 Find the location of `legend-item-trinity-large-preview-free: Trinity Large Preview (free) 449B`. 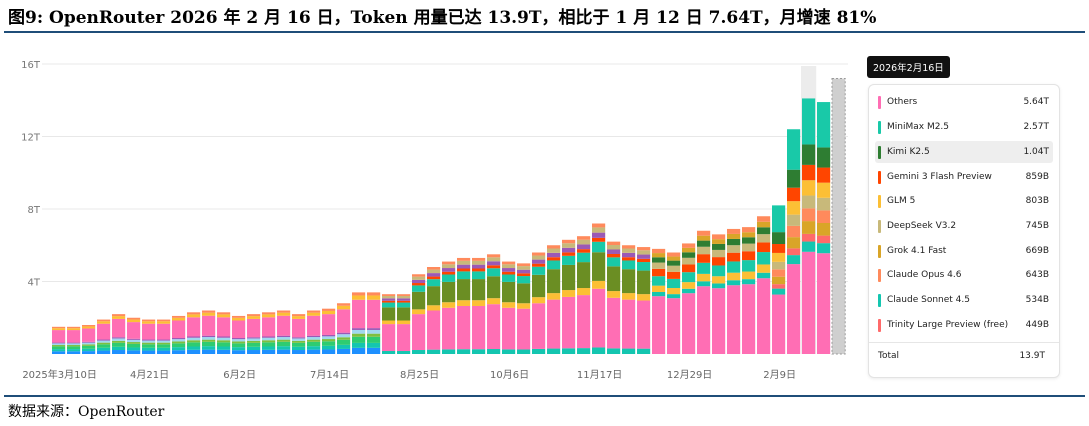

legend-item-trinity-large-preview-free: Trinity Large Preview (free) 449B is located at coordinates (964, 325).